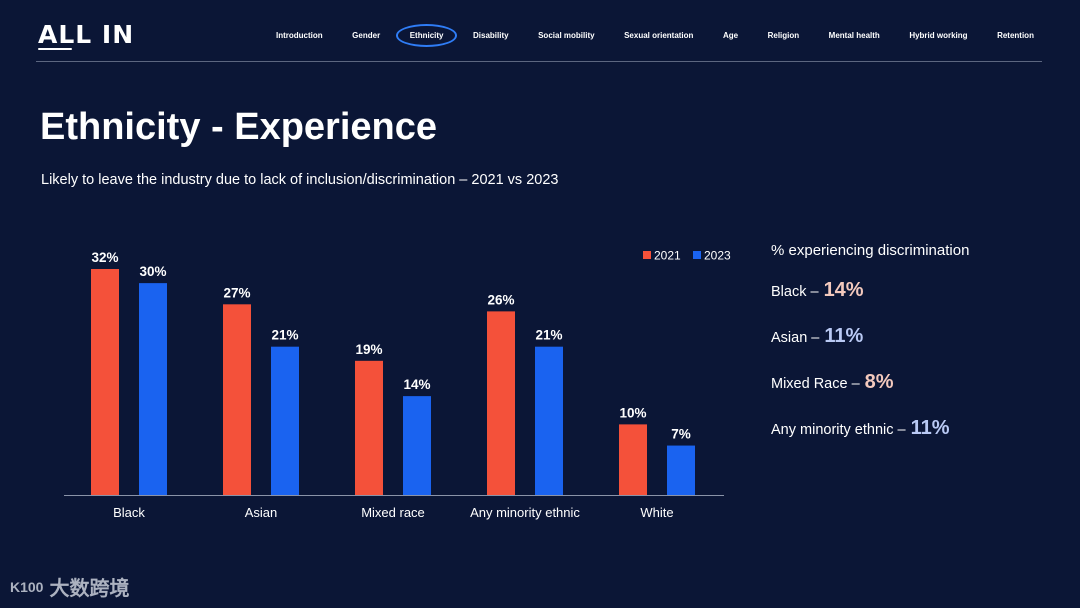 Image resolution: width=1080 pixels, height=608 pixels. What do you see at coordinates (916, 302) in the screenshot?
I see `discrimination-item-black: Black – 14%` at bounding box center [916, 302].